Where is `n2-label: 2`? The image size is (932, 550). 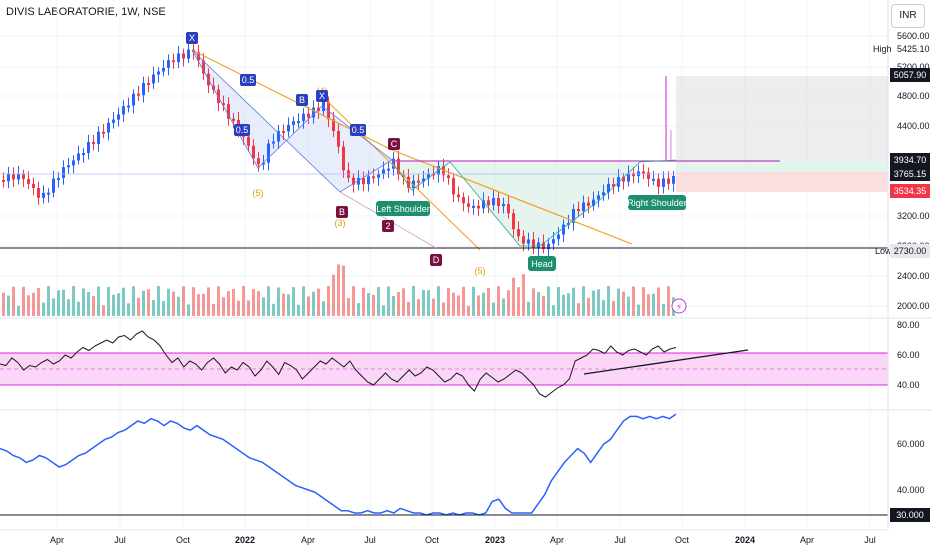 n2-label: 2 is located at coordinates (387, 226).